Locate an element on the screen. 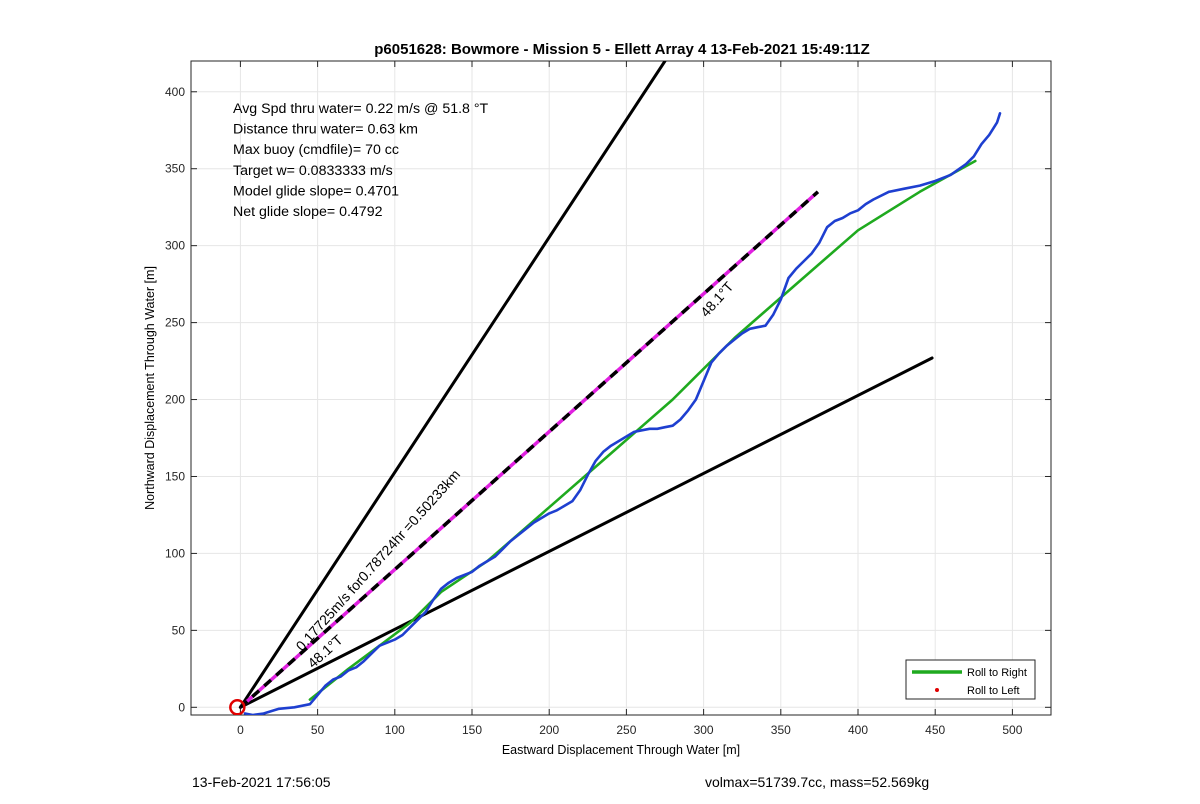 This screenshot has height=804, width=1200. x-axis-label: Eastward Displacement Through Water [m] is located at coordinates (621, 750).